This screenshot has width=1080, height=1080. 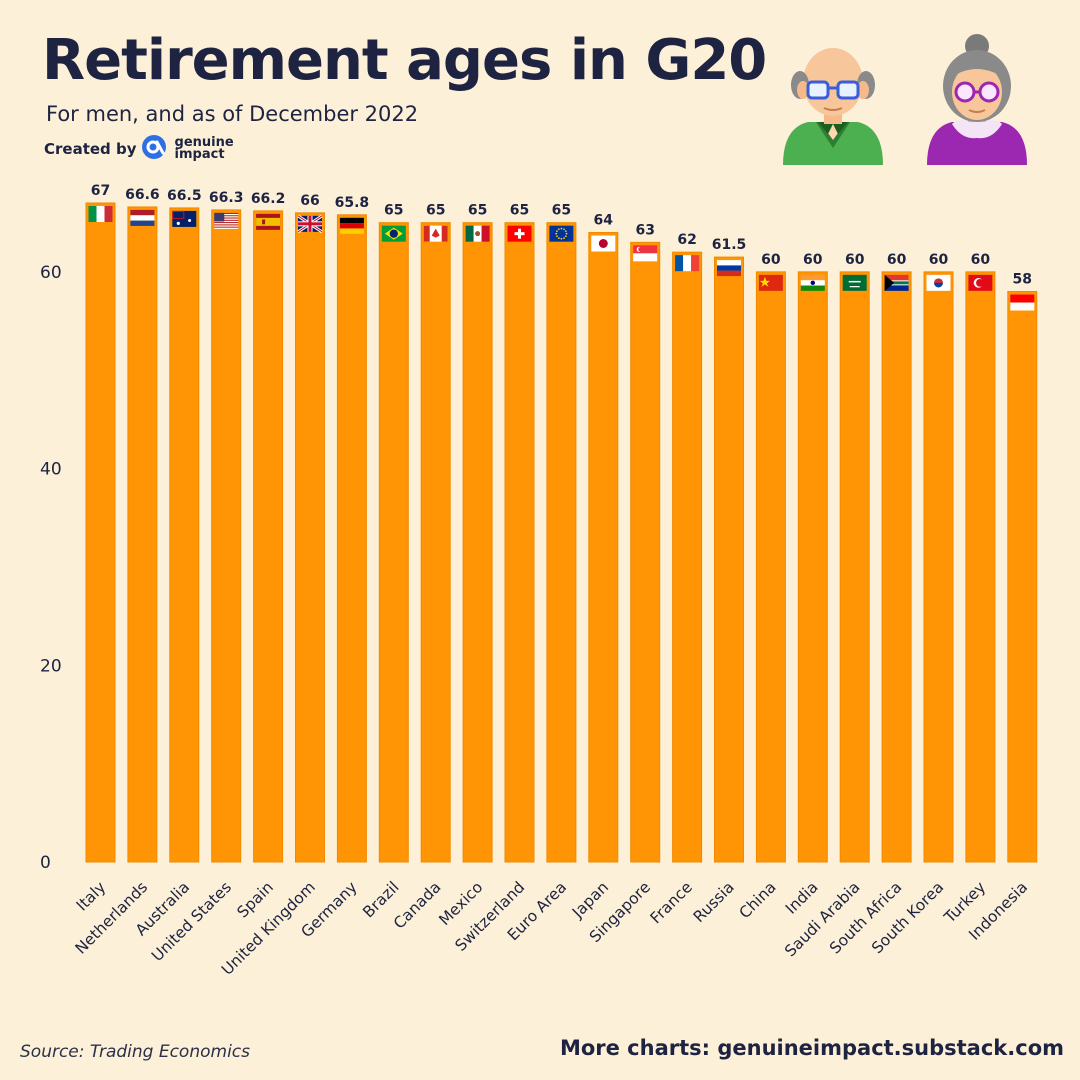 I want to click on value-label: 66.2, so click(x=268, y=199).